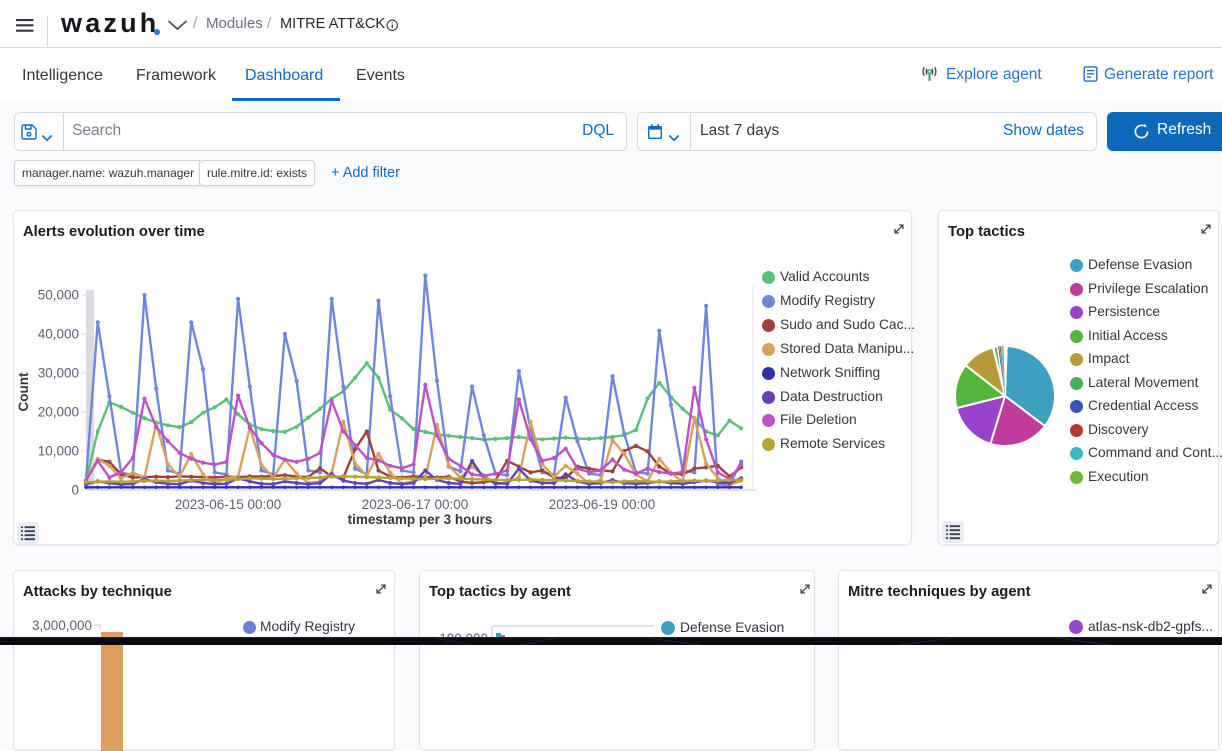  I want to click on svg-text: 40,000, so click(58, 334).